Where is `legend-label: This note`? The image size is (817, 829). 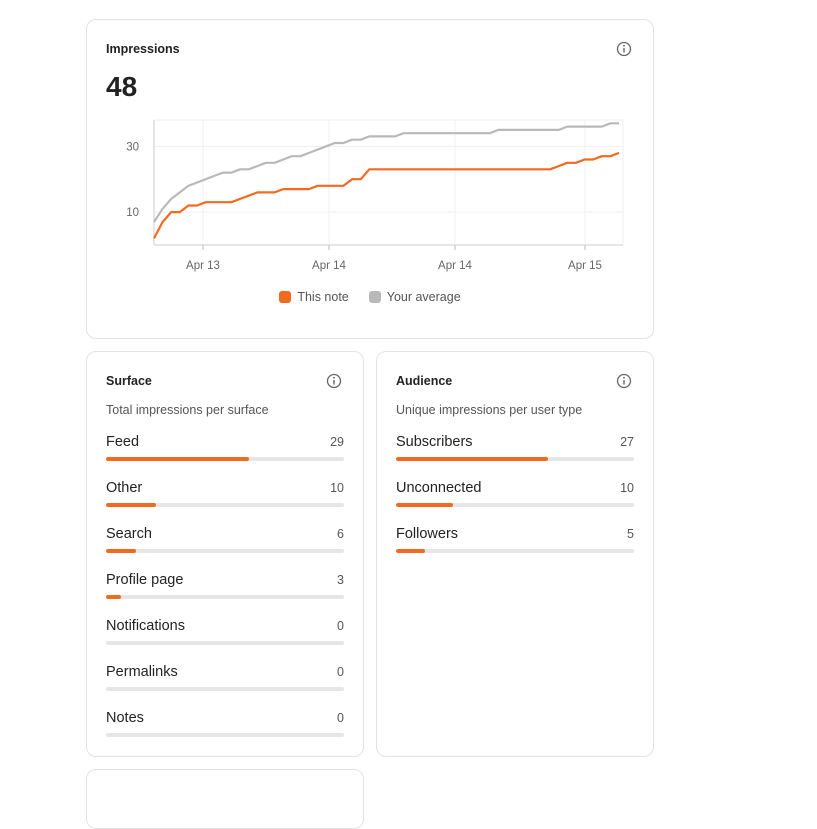 legend-label: This note is located at coordinates (323, 297).